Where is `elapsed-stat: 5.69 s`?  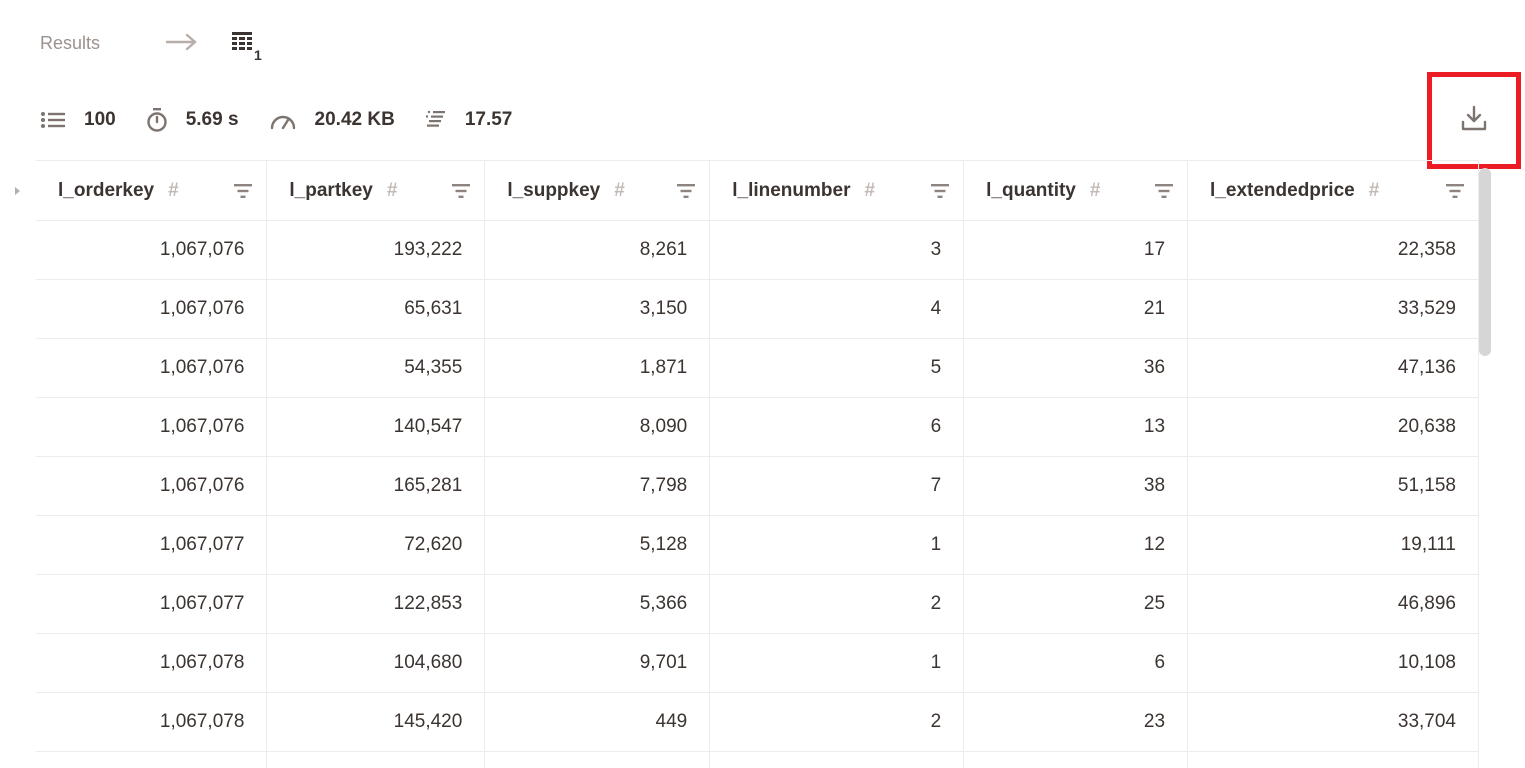
elapsed-stat: 5.69 s is located at coordinates (192, 120).